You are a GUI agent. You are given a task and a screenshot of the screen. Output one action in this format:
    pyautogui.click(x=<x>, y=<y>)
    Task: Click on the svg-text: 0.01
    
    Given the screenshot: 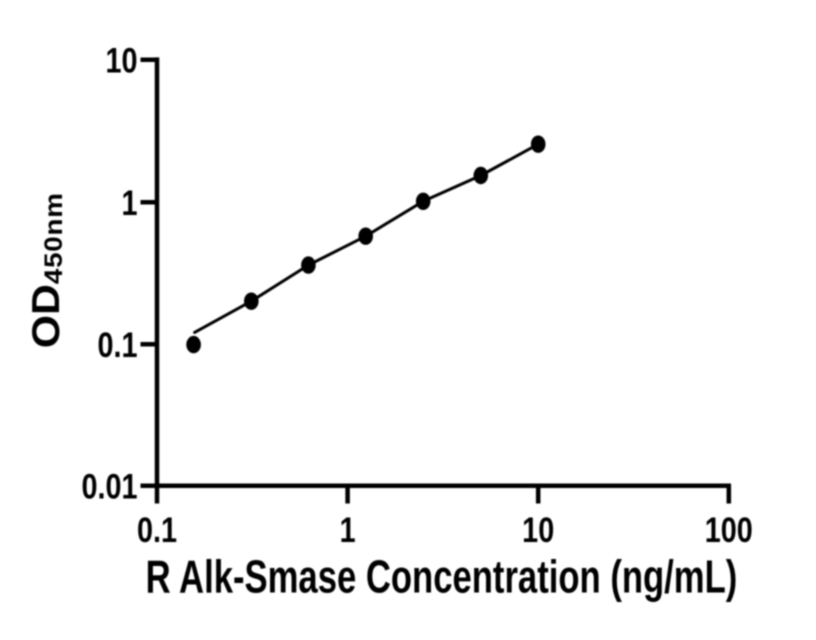 What is the action you would take?
    pyautogui.click(x=109, y=486)
    